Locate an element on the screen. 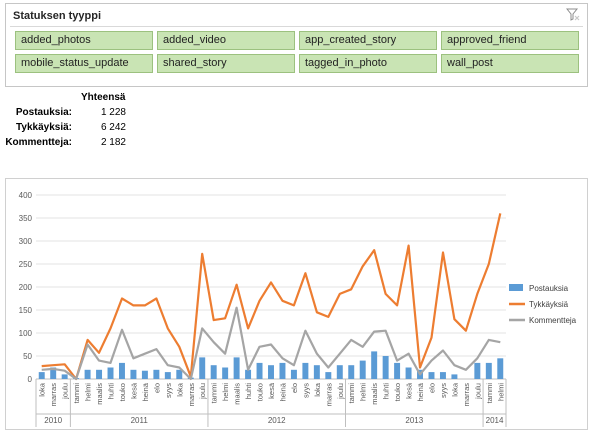 This screenshot has height=435, width=594. summary-row-likes: Tykkäyksiä: 6 242 is located at coordinates (66, 129).